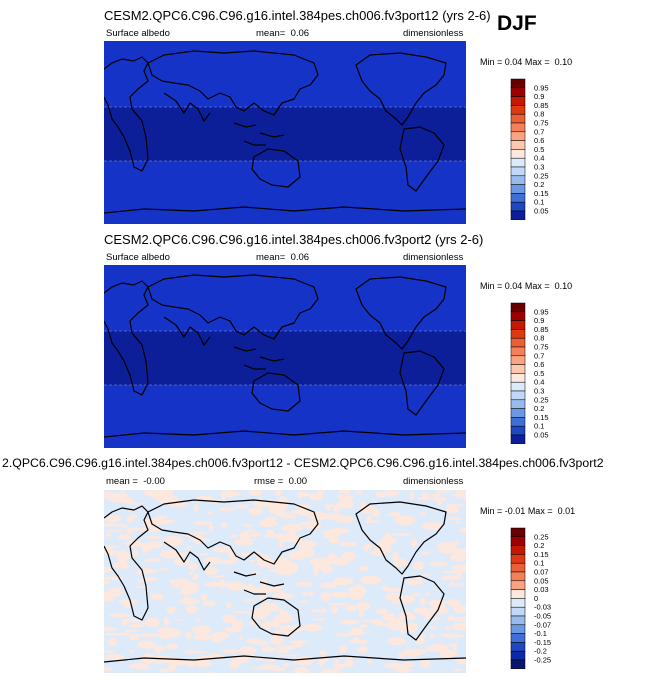 Image resolution: width=652 pixels, height=677 pixels. What do you see at coordinates (541, 435) in the screenshot?
I see `colorbar-label: 0.05` at bounding box center [541, 435].